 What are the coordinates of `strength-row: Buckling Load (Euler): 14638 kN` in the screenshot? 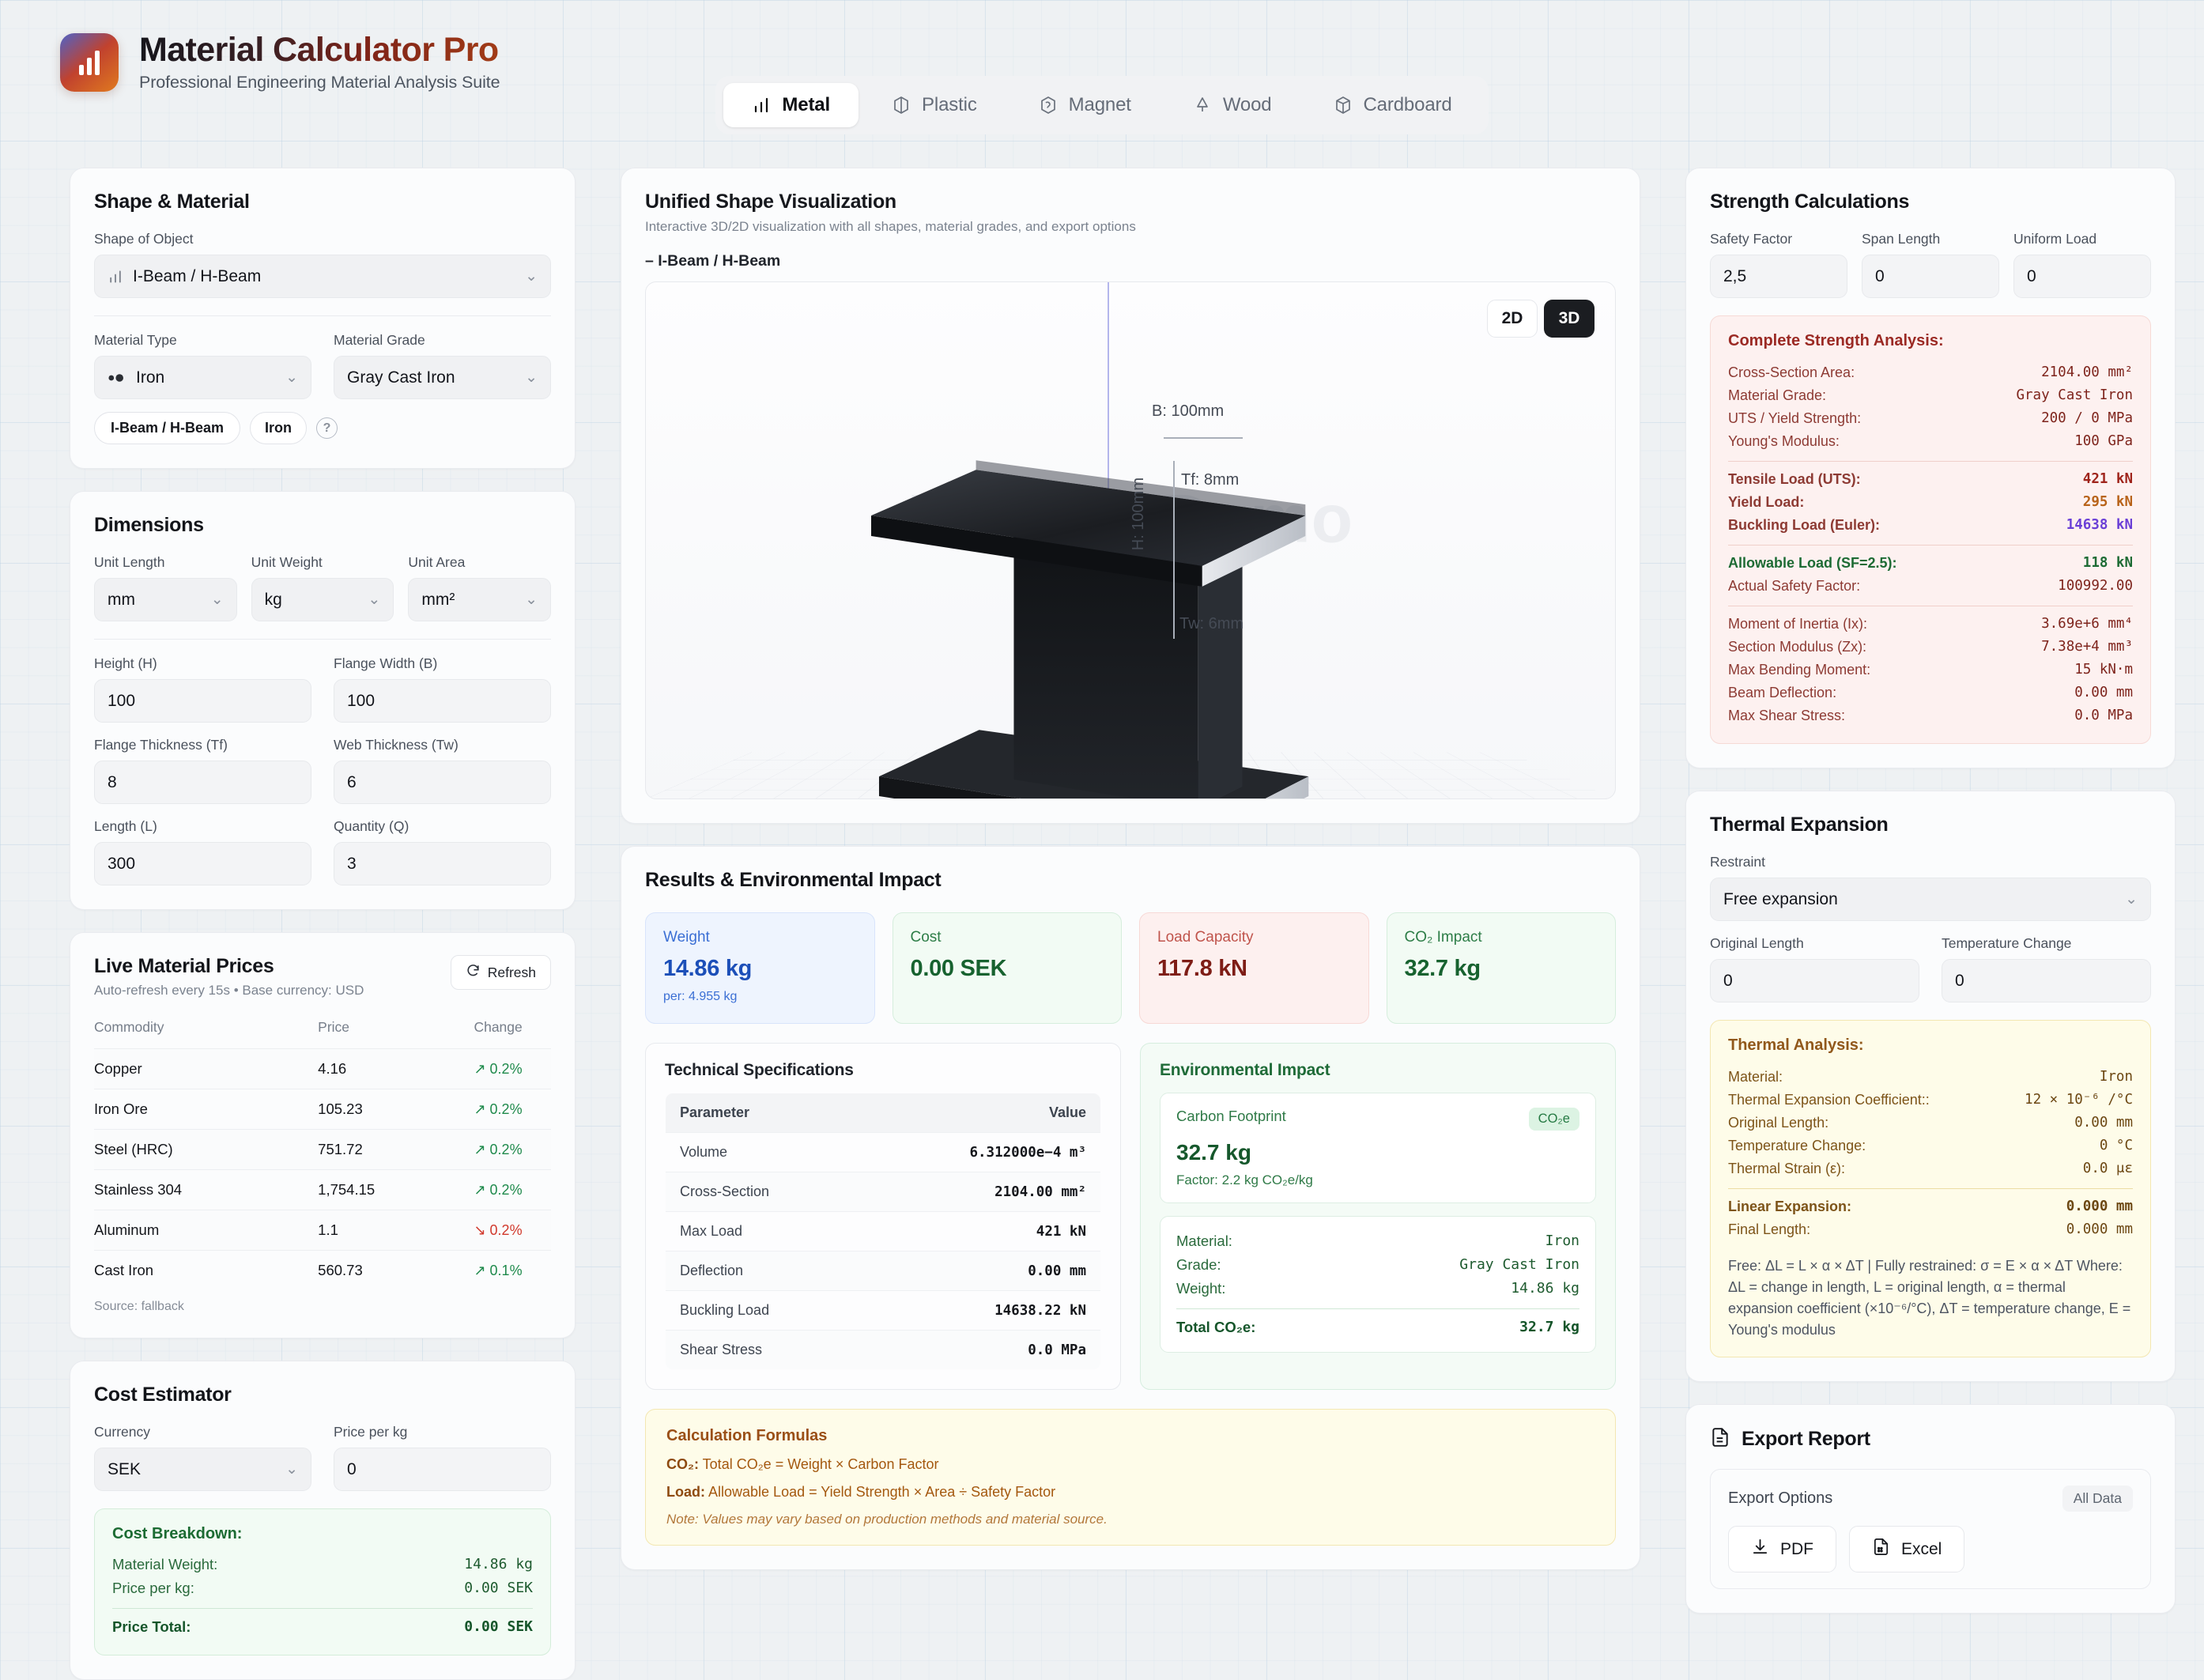 It's located at (1930, 525).